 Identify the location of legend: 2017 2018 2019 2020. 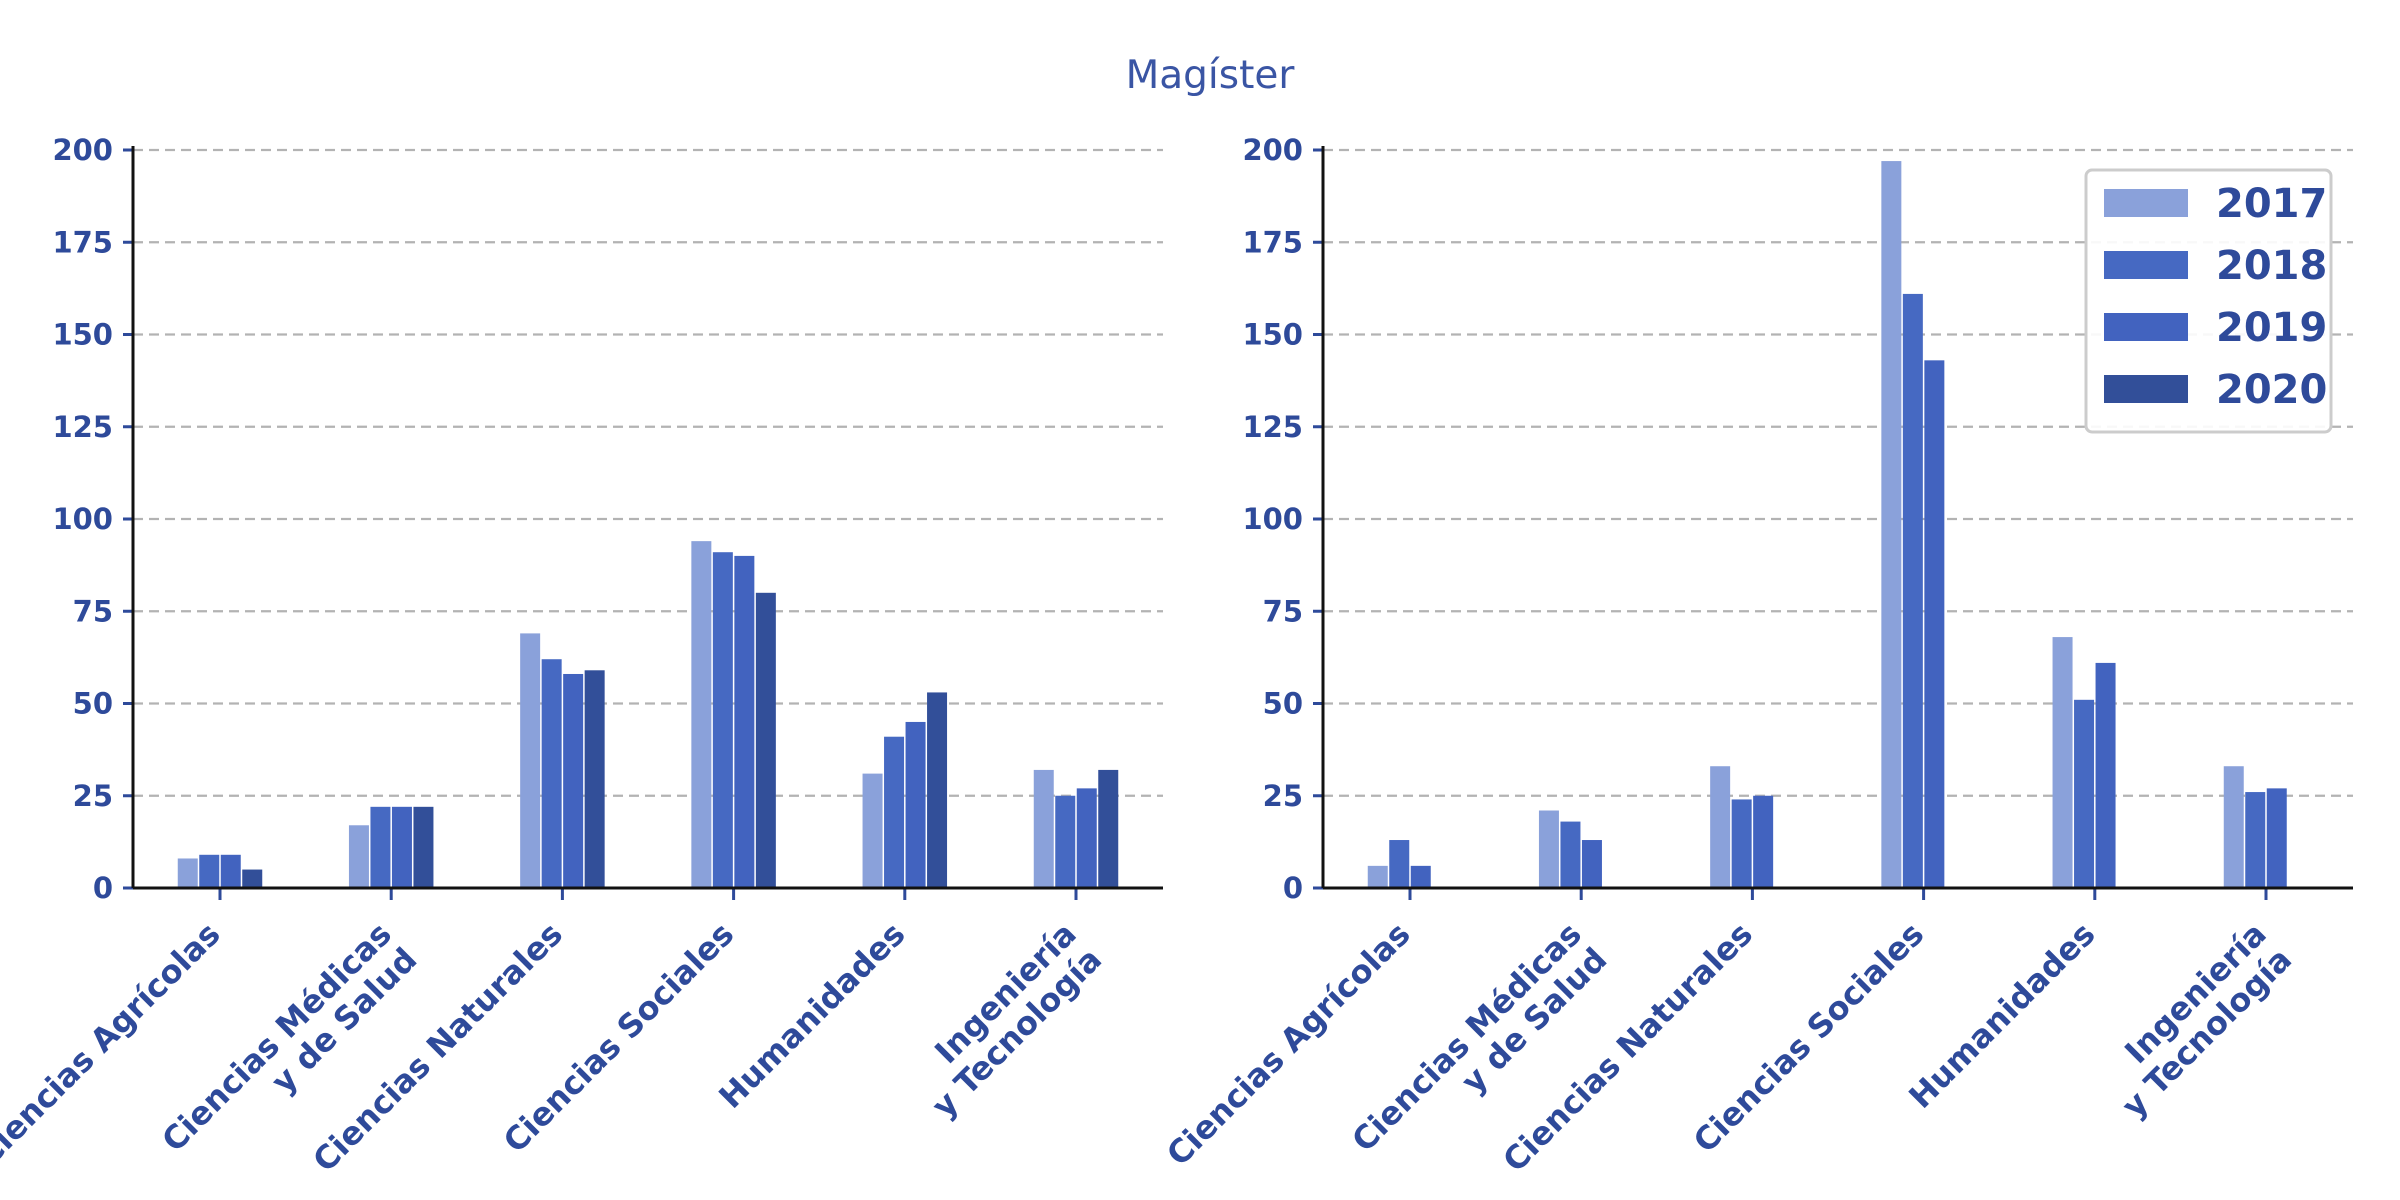
(2208, 301).